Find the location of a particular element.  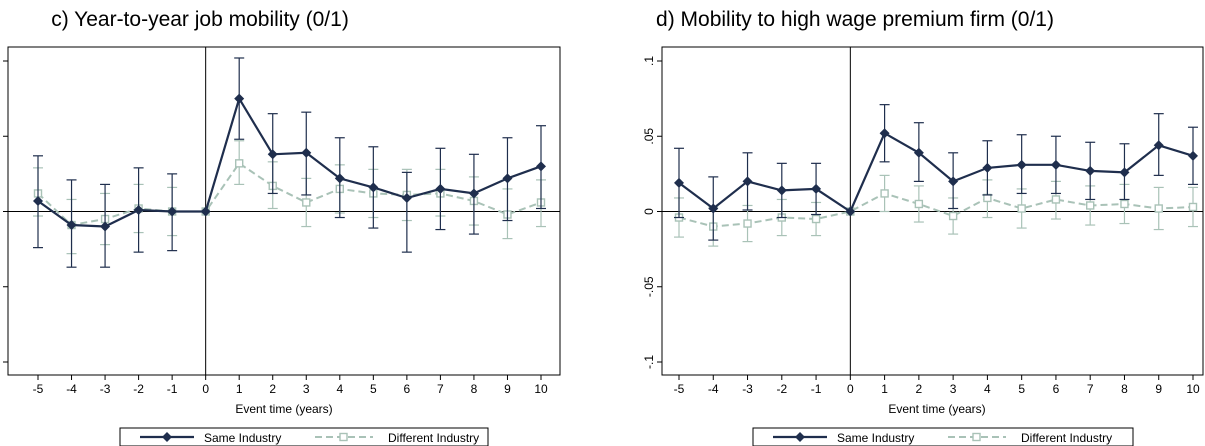

legend-label-same: Same Industry is located at coordinates (875, 438).